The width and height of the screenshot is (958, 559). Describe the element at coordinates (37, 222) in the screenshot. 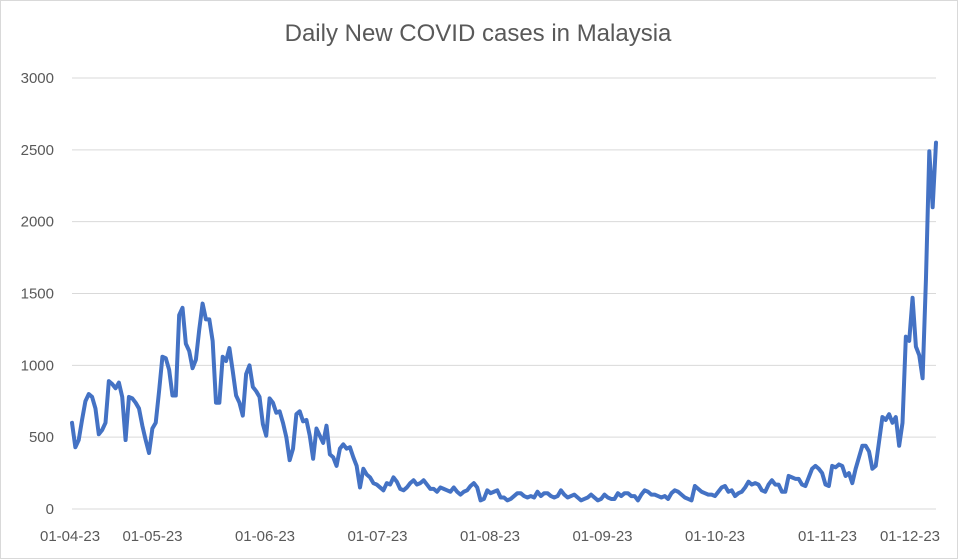

I see `y-tick-label: 2000` at that location.